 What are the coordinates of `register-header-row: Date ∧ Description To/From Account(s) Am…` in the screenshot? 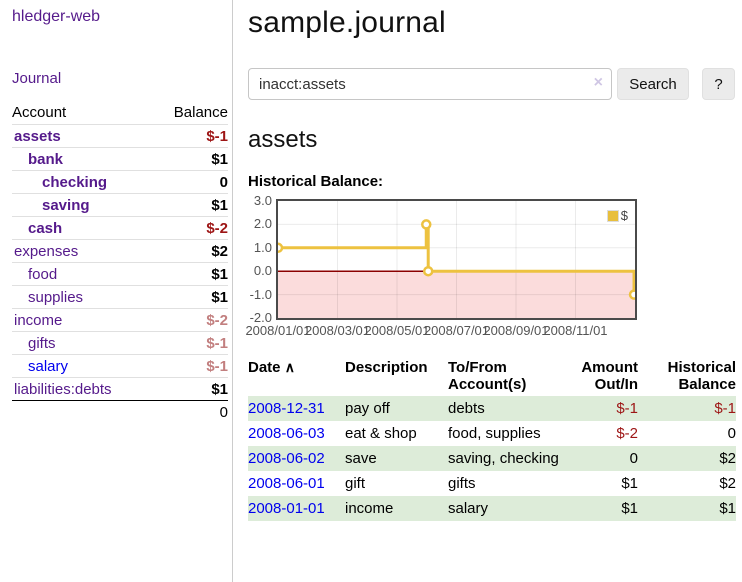 It's located at (492, 376).